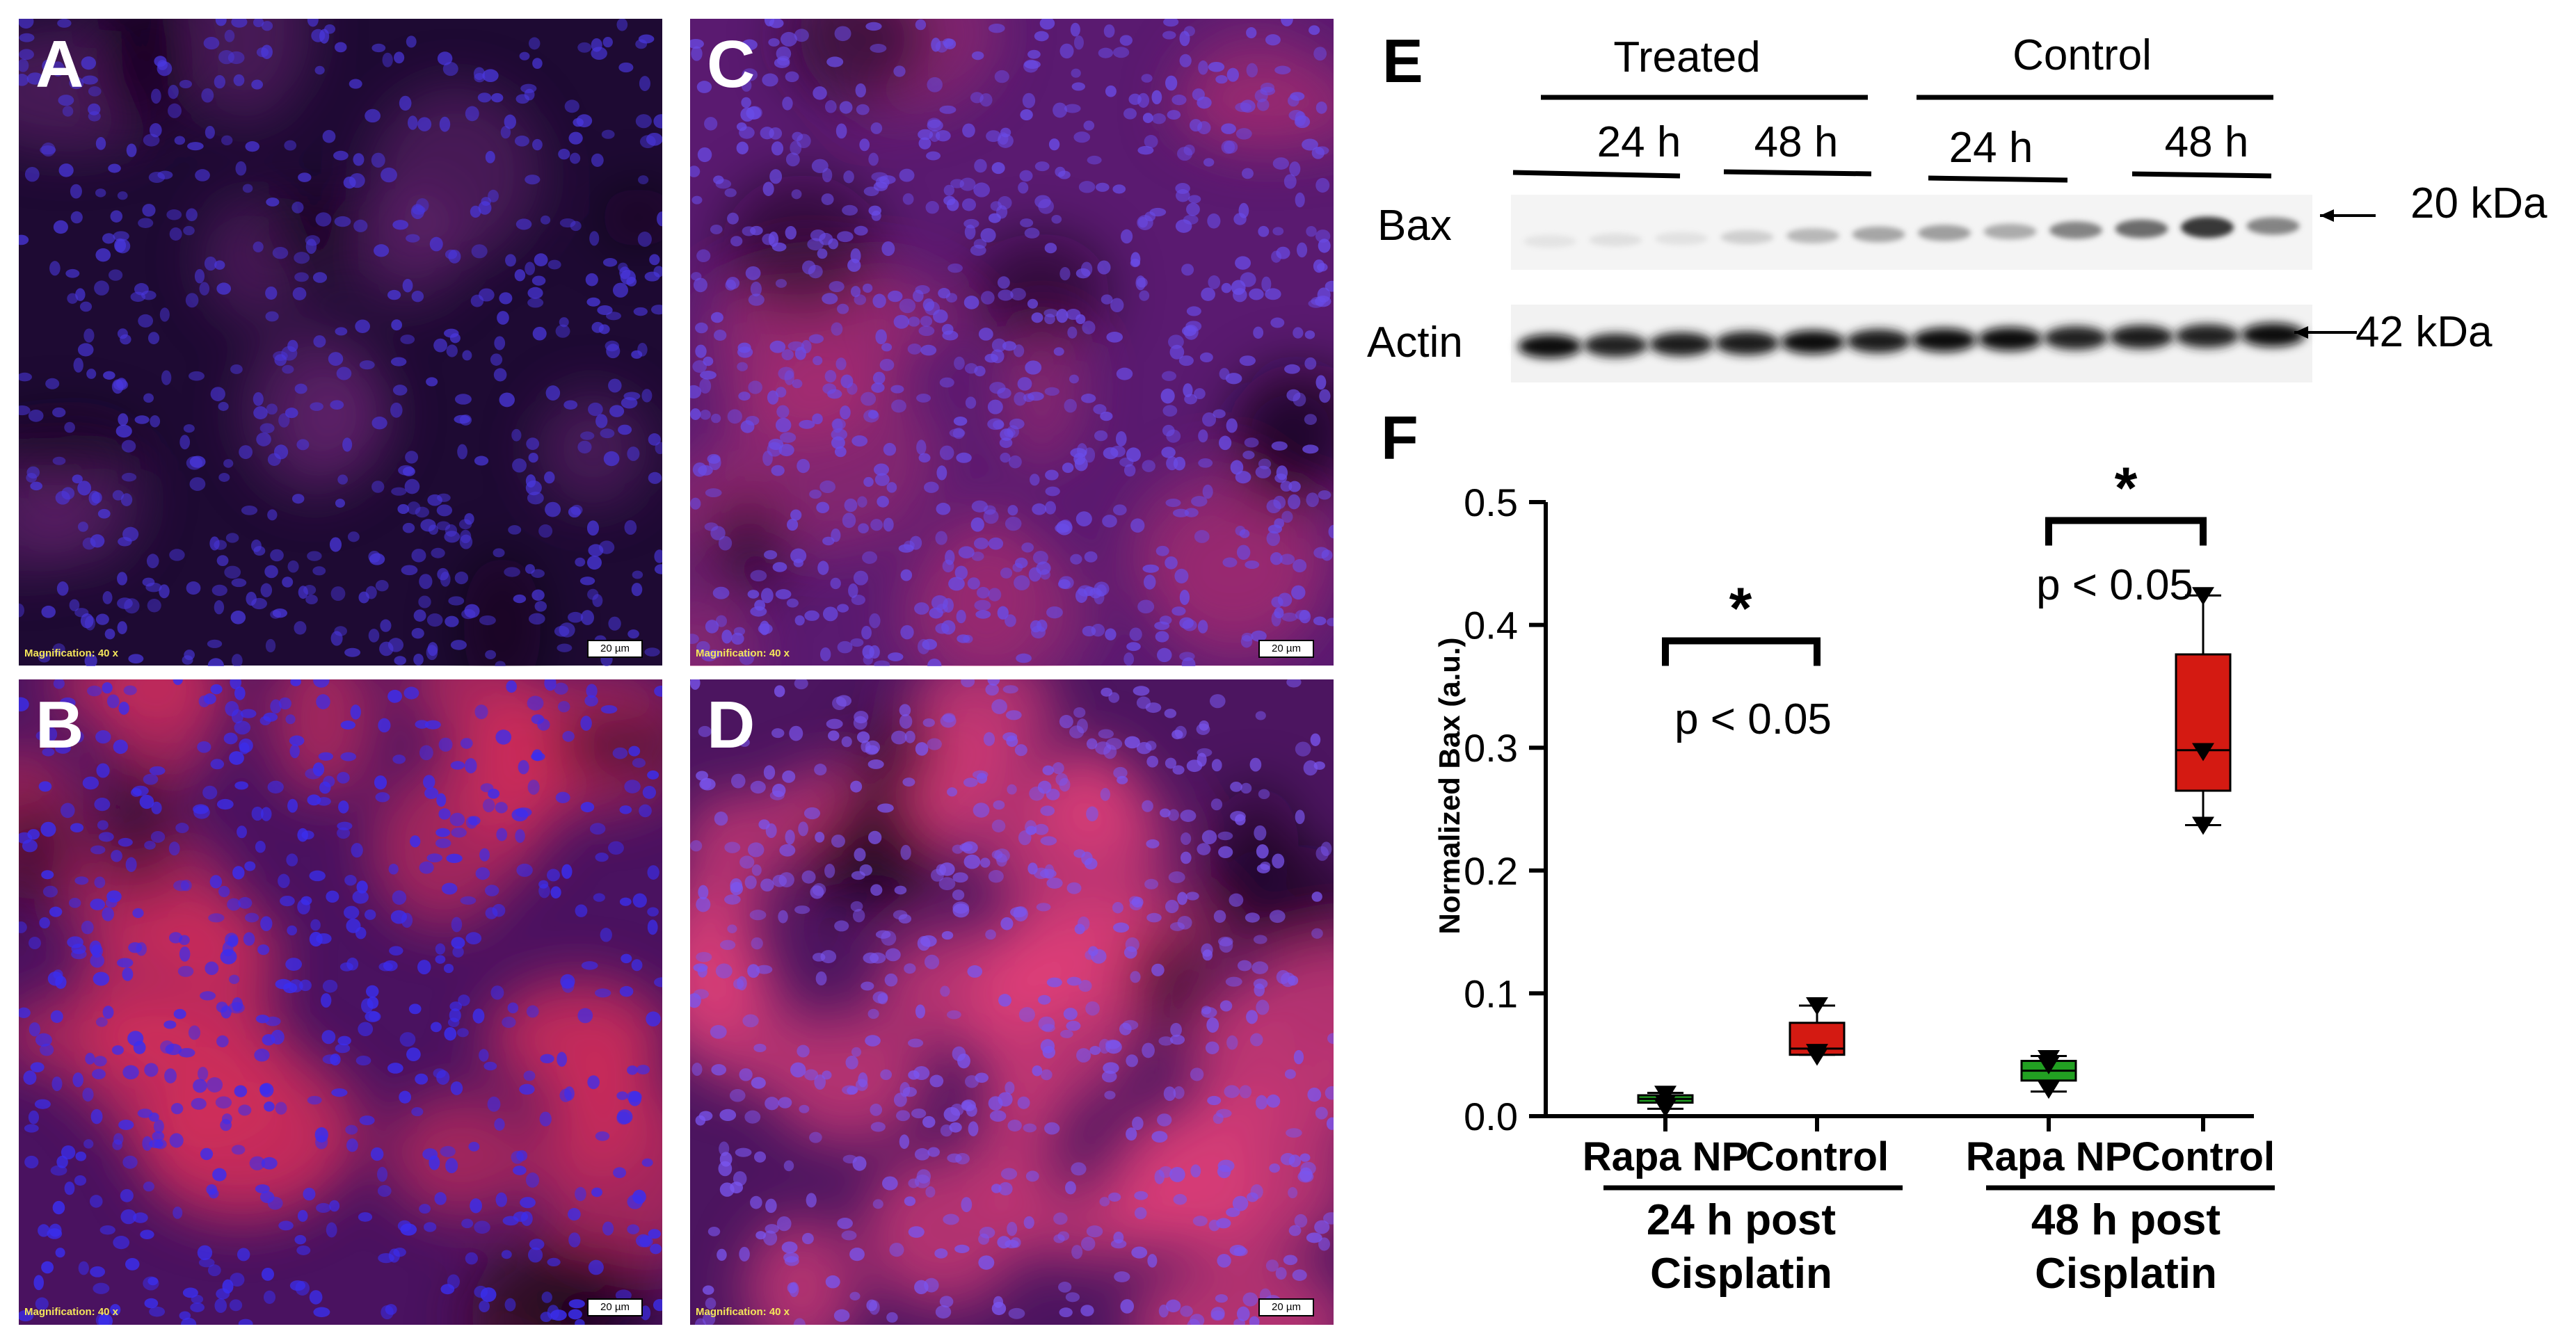 Image resolution: width=2576 pixels, height=1338 pixels. Describe the element at coordinates (1491, 1117) in the screenshot. I see `y-tick-label: 0.0` at that location.